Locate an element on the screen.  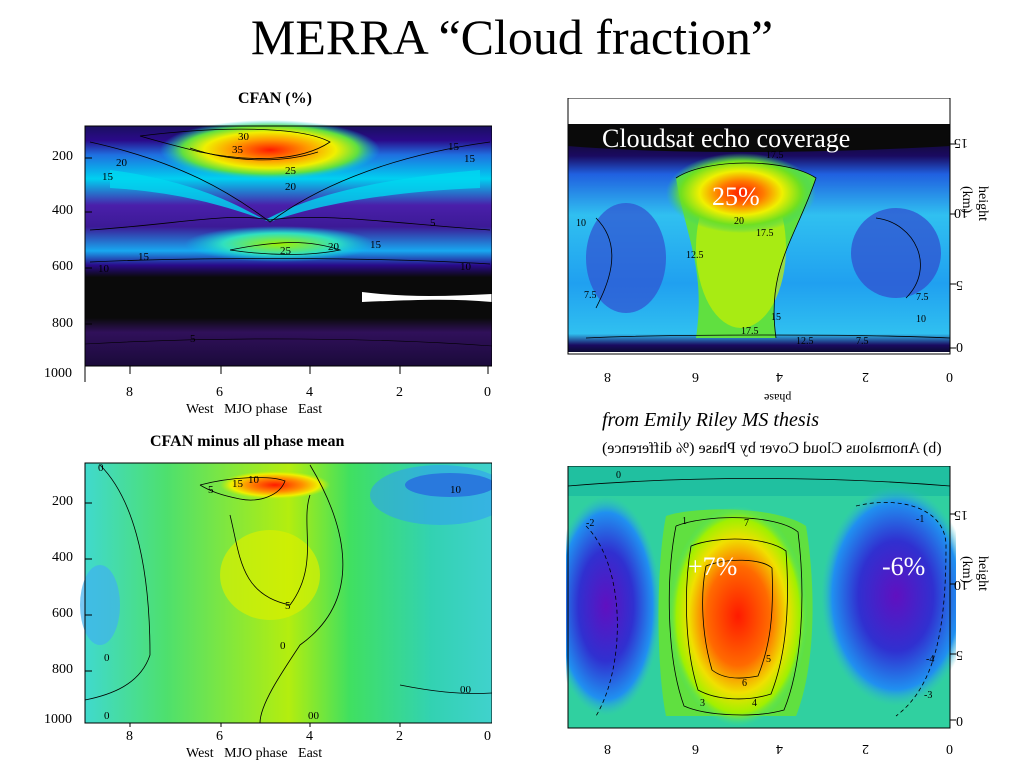
contour-label: 6 is located at coordinates (744, 683).